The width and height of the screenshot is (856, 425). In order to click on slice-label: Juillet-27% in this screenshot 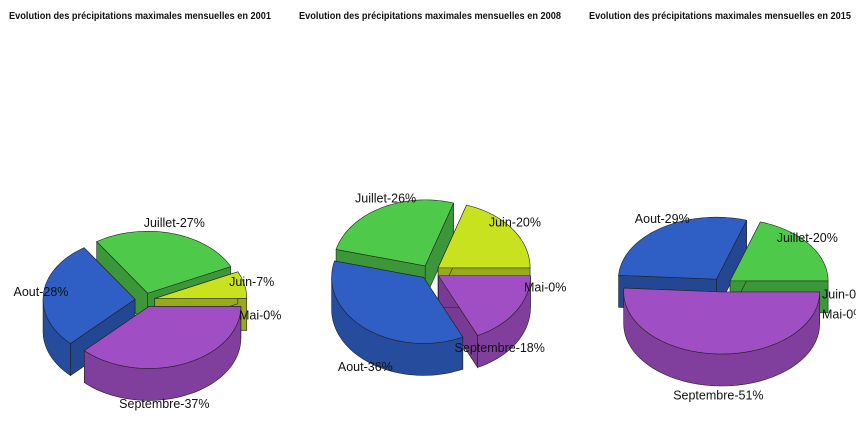, I will do `click(174, 223)`.